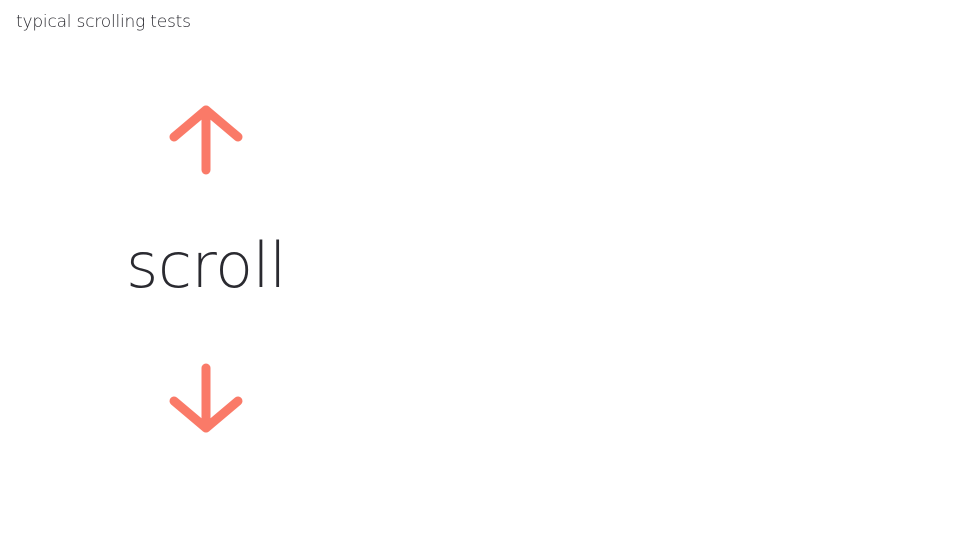 The height and width of the screenshot is (540, 960). Describe the element at coordinates (206, 265) in the screenshot. I see `scroll-label: scroll` at that location.